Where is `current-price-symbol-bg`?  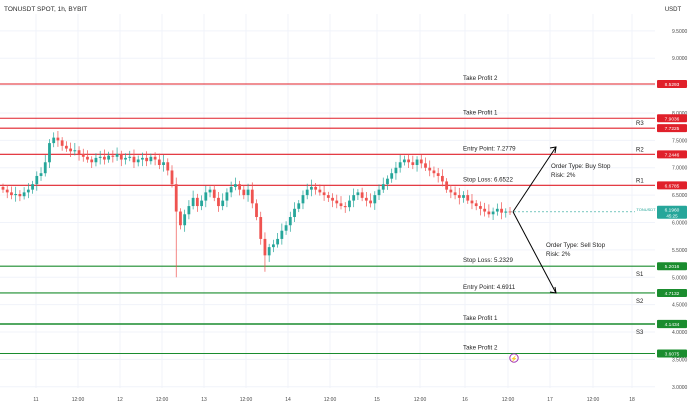
current-price-symbol-bg is located at coordinates (646, 211).